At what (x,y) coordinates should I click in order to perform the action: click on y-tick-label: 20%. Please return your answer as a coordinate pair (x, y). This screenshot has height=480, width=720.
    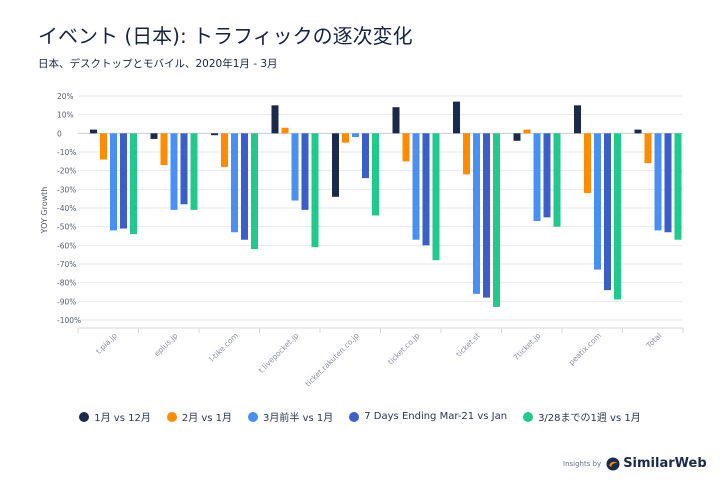
    Looking at the image, I should click on (65, 96).